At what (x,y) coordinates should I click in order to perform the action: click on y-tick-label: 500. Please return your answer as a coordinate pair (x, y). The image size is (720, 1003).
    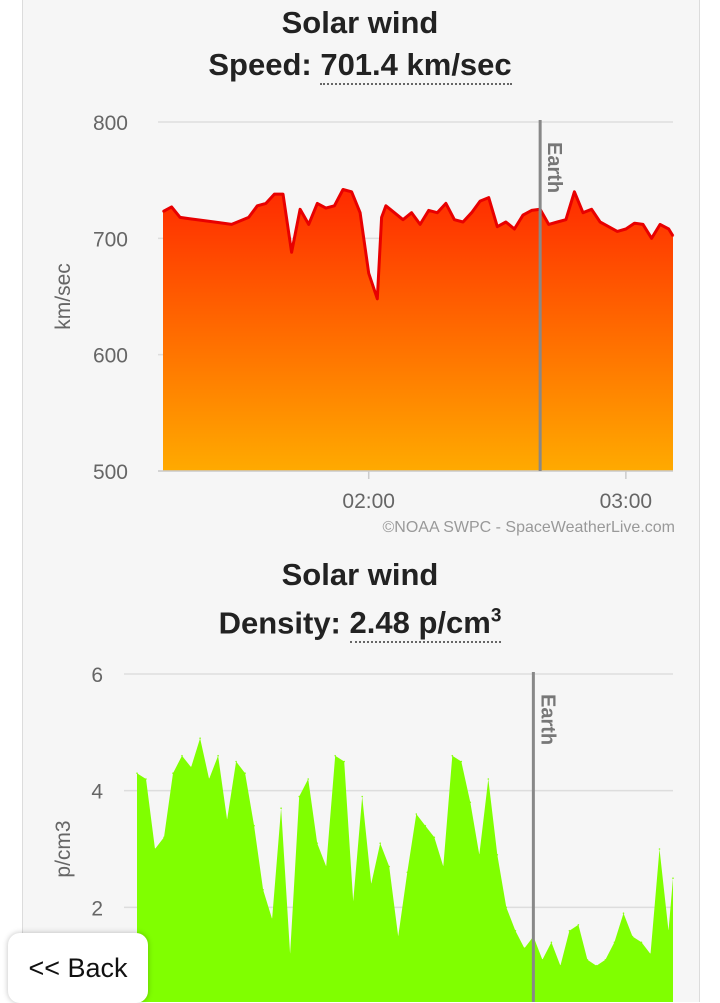
    Looking at the image, I should click on (110, 472).